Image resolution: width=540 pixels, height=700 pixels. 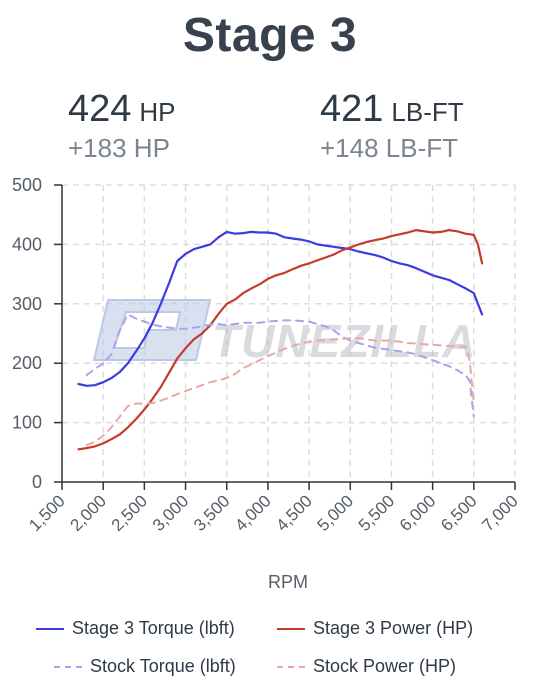 What do you see at coordinates (27, 304) in the screenshot?
I see `y-tick-label: 300` at bounding box center [27, 304].